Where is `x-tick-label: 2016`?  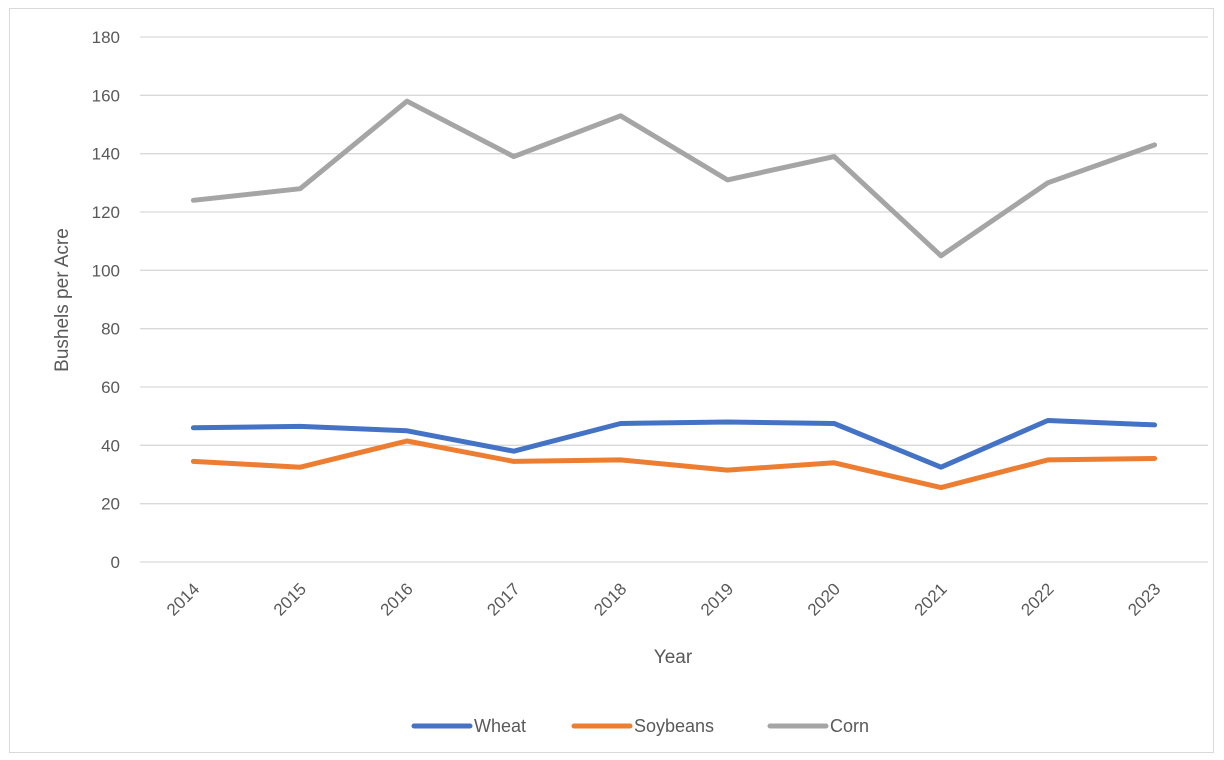
x-tick-label: 2016 is located at coordinates (397, 599).